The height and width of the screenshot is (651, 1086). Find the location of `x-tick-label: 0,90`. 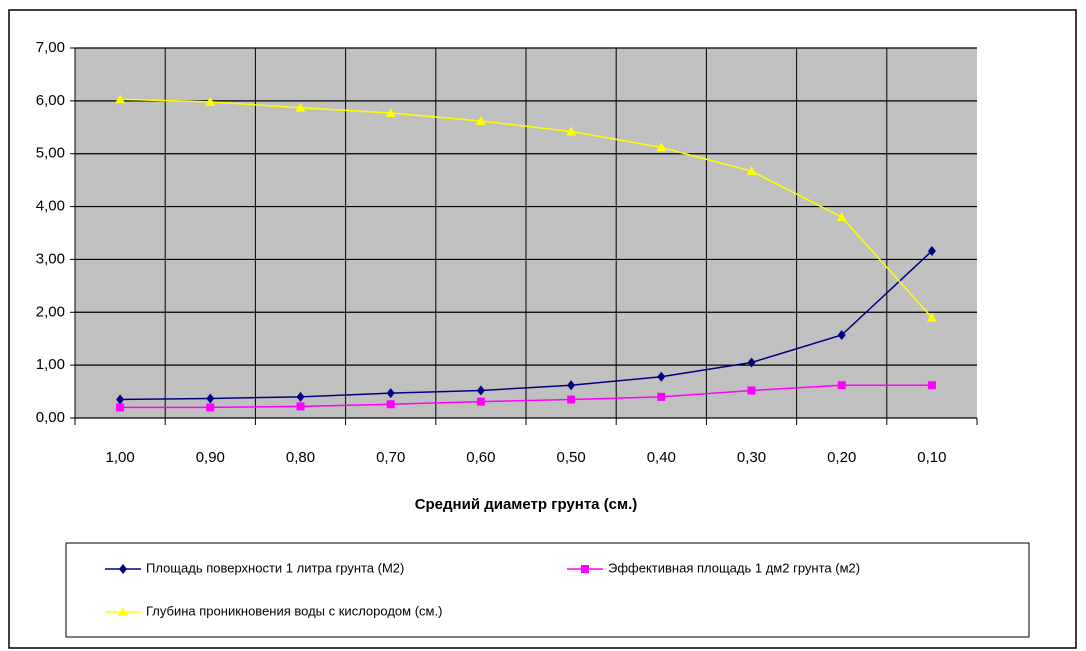

x-tick-label: 0,90 is located at coordinates (210, 457).